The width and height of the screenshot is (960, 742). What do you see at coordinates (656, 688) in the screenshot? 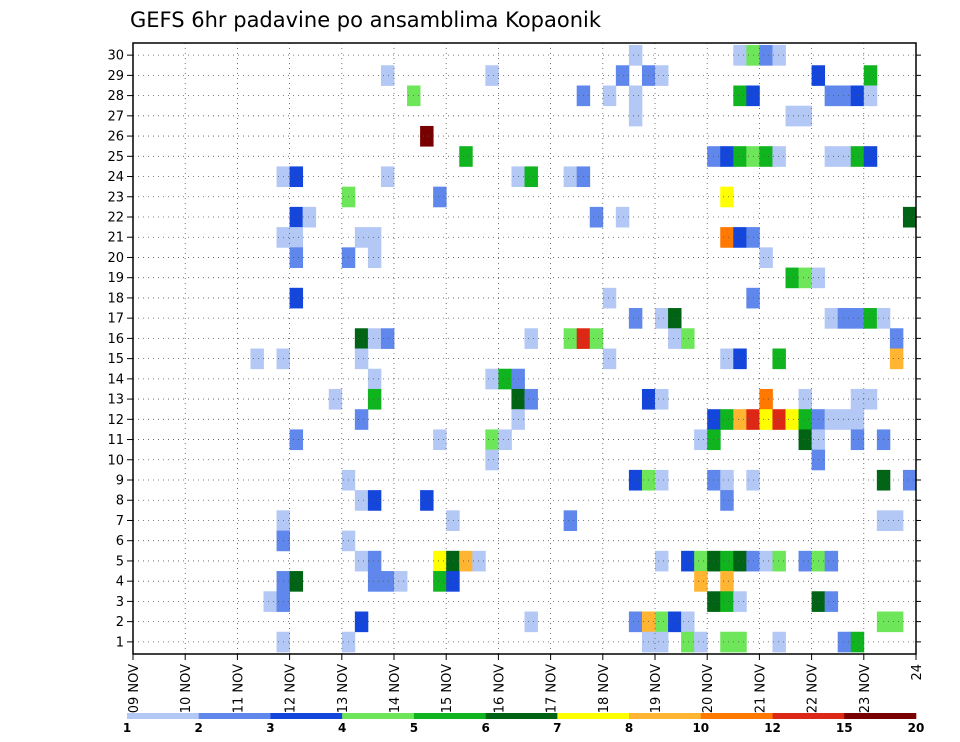
I see `x-tick-label-10: 19 NOV` at bounding box center [656, 688].